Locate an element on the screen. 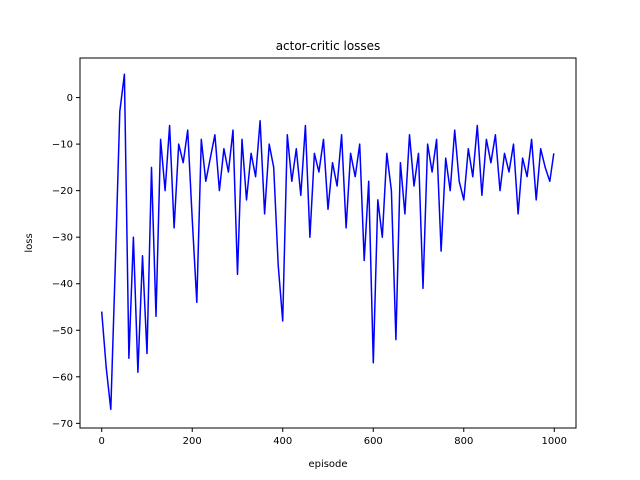 The image size is (640, 480). x-tick-label: 800 is located at coordinates (463, 441).